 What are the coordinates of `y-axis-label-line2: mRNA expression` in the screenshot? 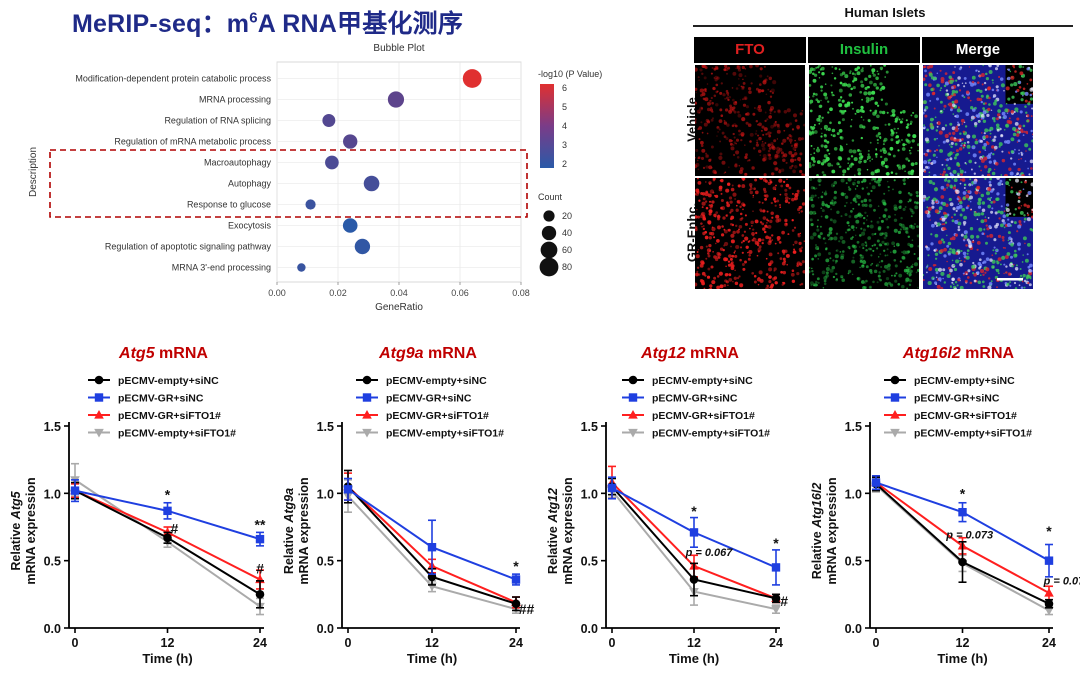 It's located at (31, 530).